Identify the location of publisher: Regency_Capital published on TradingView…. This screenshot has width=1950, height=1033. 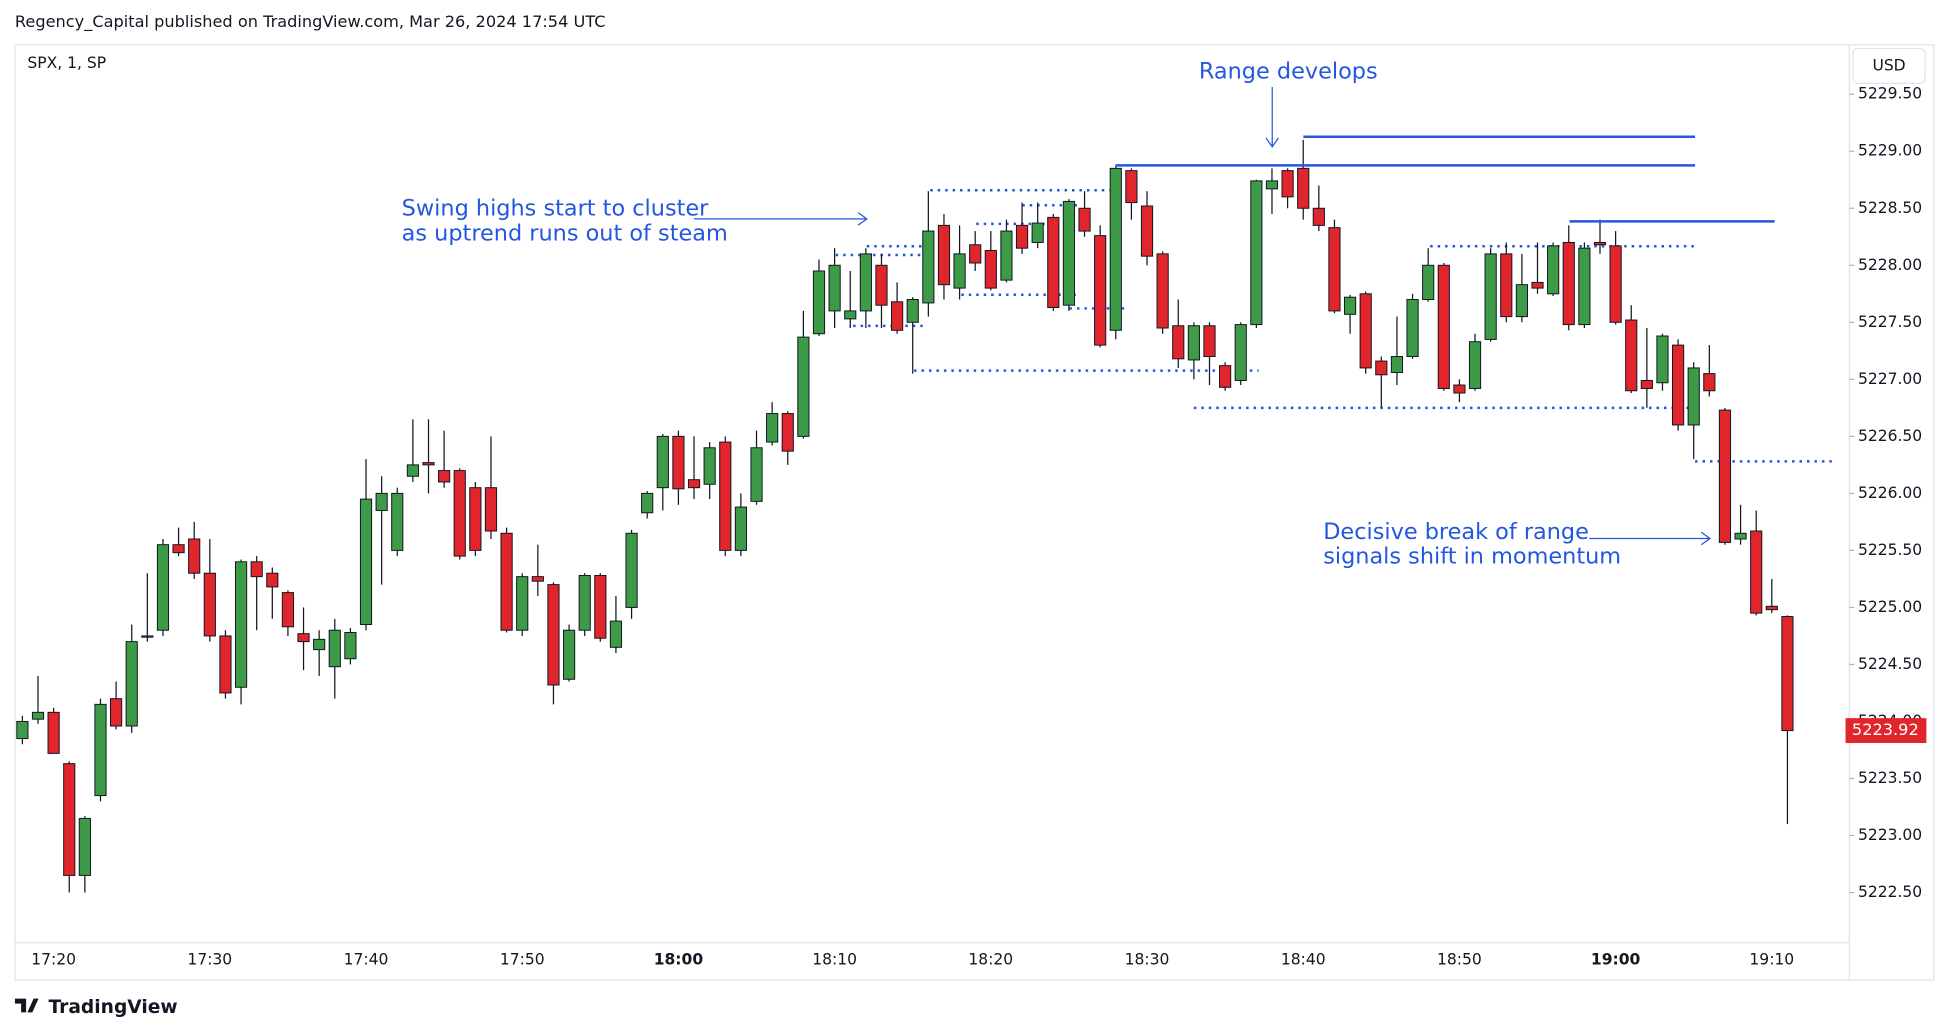
(310, 22).